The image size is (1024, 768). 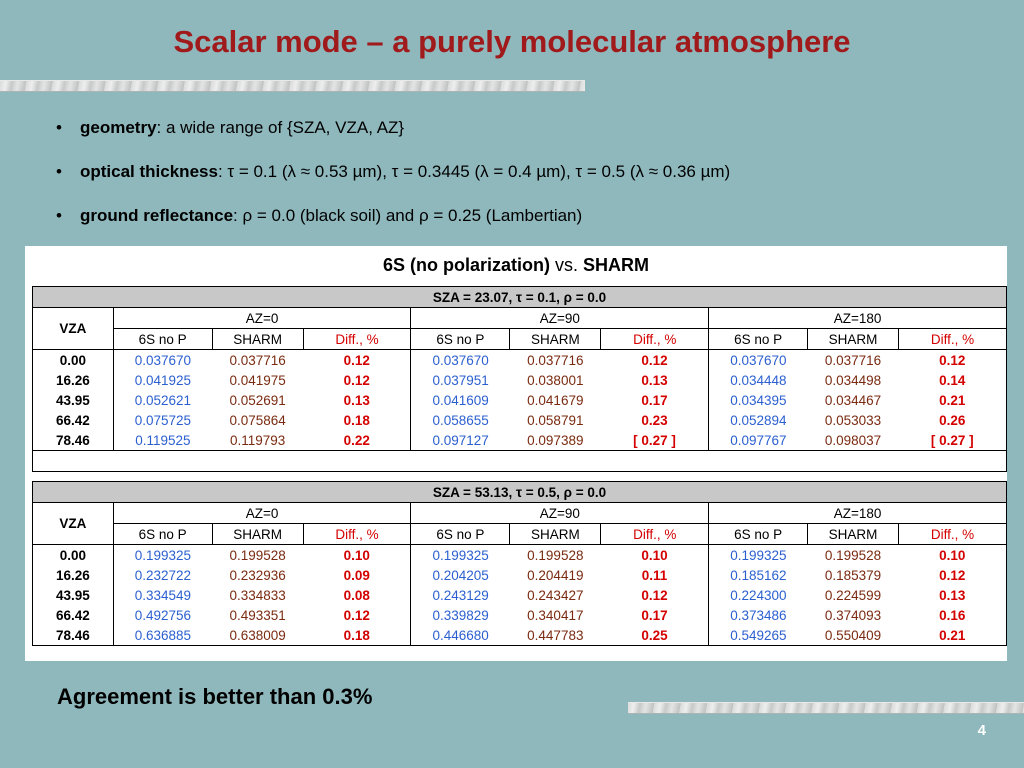 What do you see at coordinates (555, 380) in the screenshot?
I see `sharm-value: 0.038001` at bounding box center [555, 380].